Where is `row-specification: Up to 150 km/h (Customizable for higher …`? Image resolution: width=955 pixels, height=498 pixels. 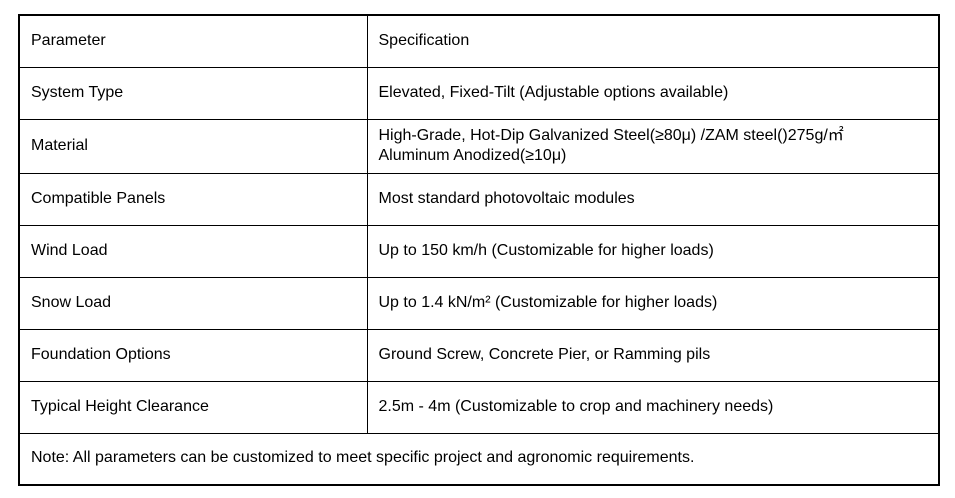 row-specification: Up to 150 km/h (Customizable for higher … is located at coordinates (653, 252).